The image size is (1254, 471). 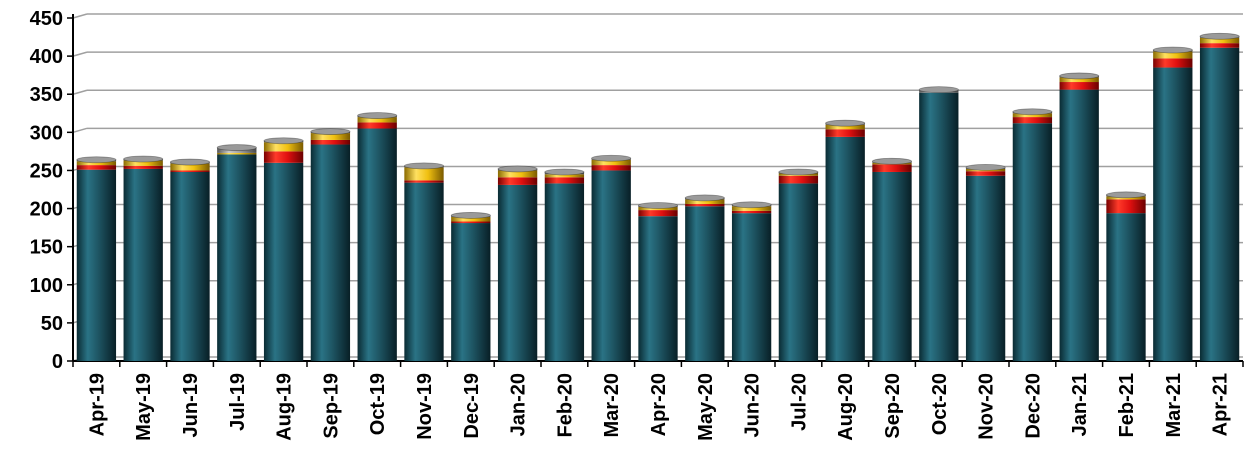 I want to click on x-tick-label: Jan-21, so click(x=1080, y=404).